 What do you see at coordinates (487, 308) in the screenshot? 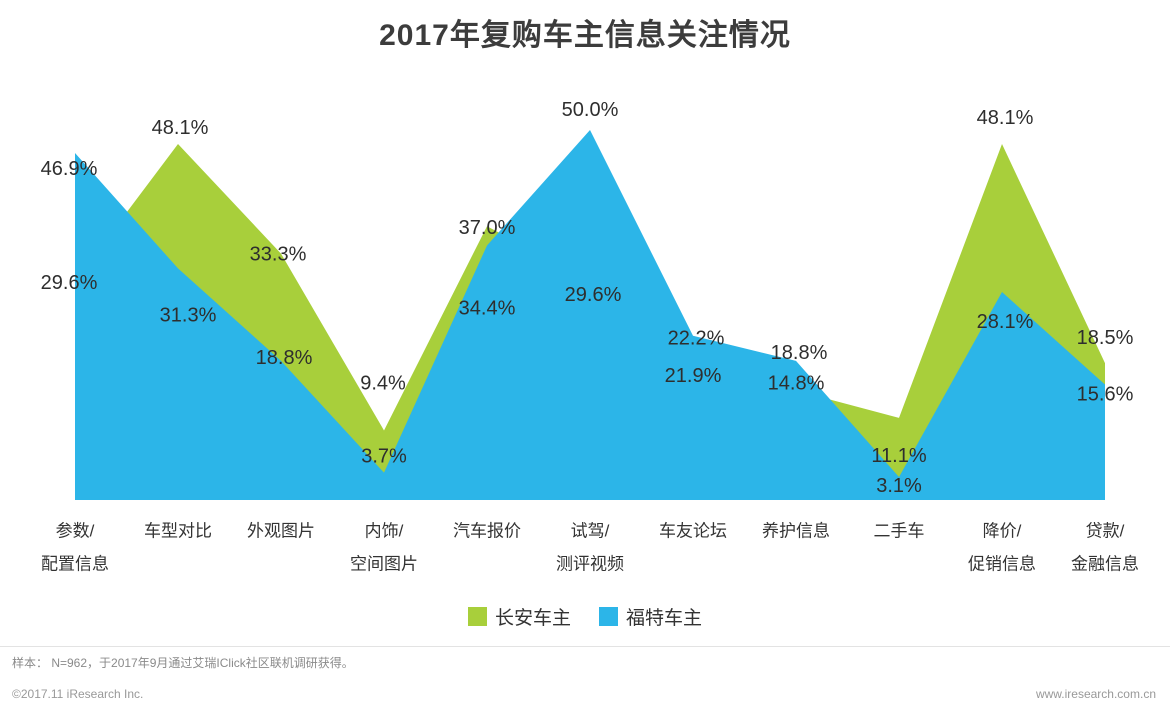
I see `data-label: 34.4%` at bounding box center [487, 308].